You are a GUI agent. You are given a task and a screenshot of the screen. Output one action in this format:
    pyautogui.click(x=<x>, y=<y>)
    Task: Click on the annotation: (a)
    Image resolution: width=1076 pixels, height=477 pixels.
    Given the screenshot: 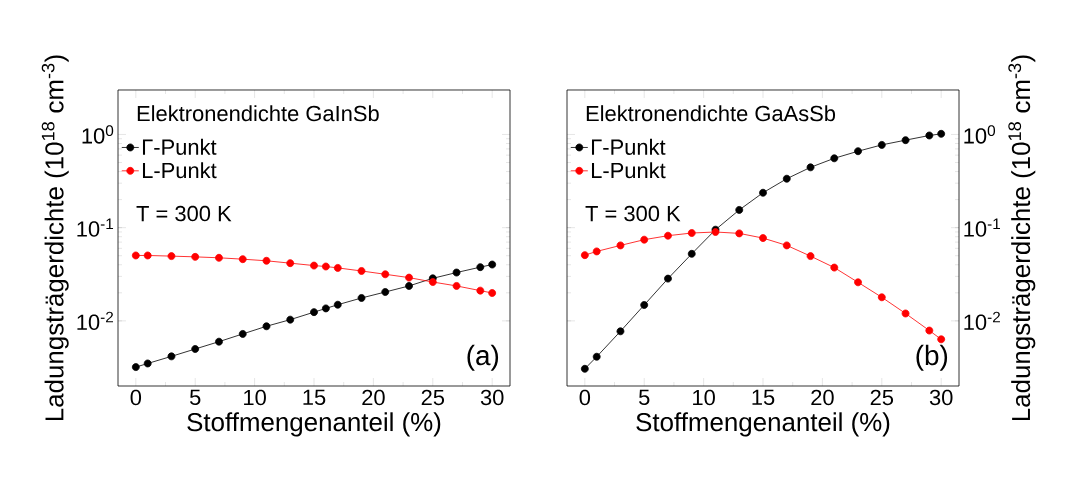 What is the action you would take?
    pyautogui.click(x=483, y=357)
    